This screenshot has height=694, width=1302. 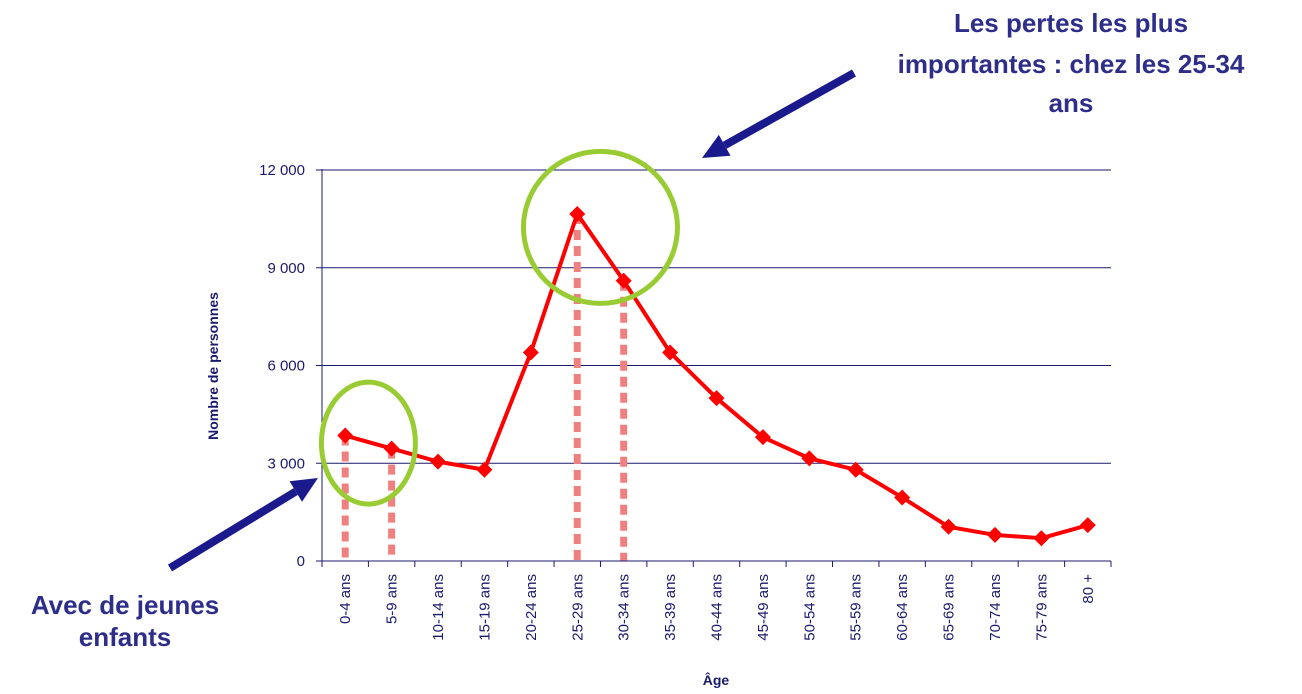 What do you see at coordinates (232, 530) in the screenshot?
I see `arrow-bottom-shaft` at bounding box center [232, 530].